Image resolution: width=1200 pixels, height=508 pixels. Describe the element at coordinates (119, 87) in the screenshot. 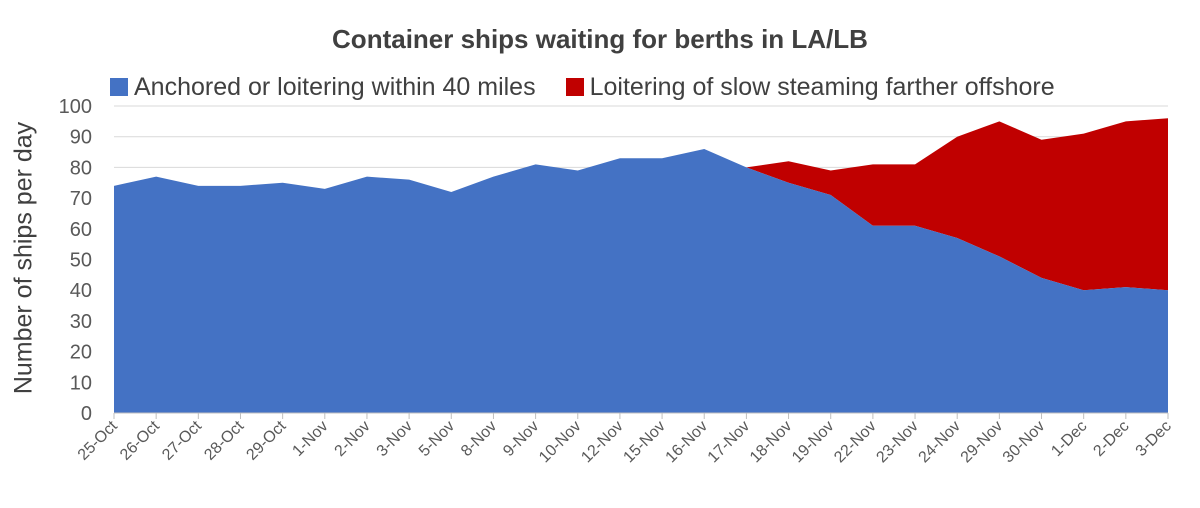

I see `legend-swatch-anchored` at that location.